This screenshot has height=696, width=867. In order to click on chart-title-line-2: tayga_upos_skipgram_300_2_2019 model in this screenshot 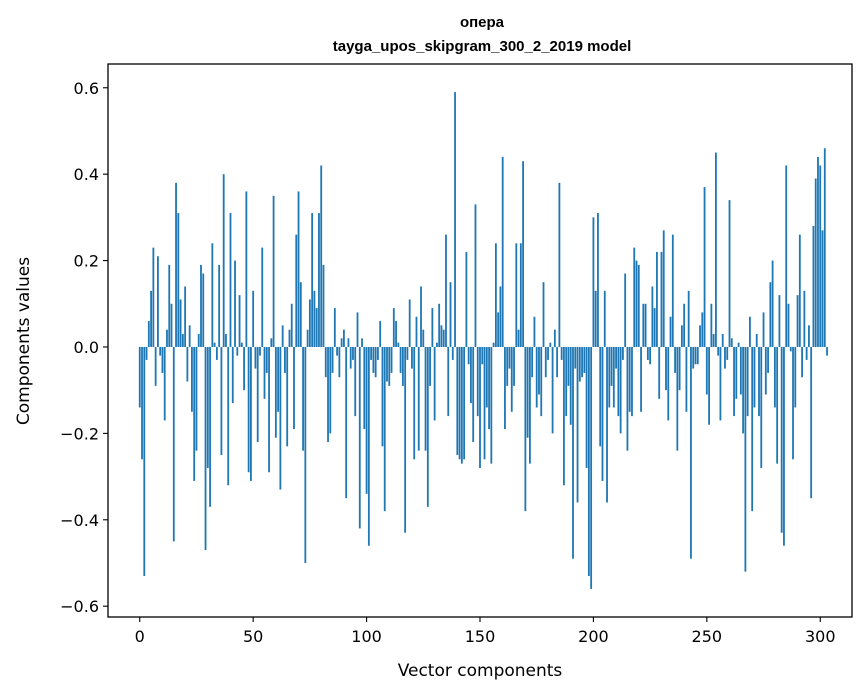, I will do `click(482, 46)`.